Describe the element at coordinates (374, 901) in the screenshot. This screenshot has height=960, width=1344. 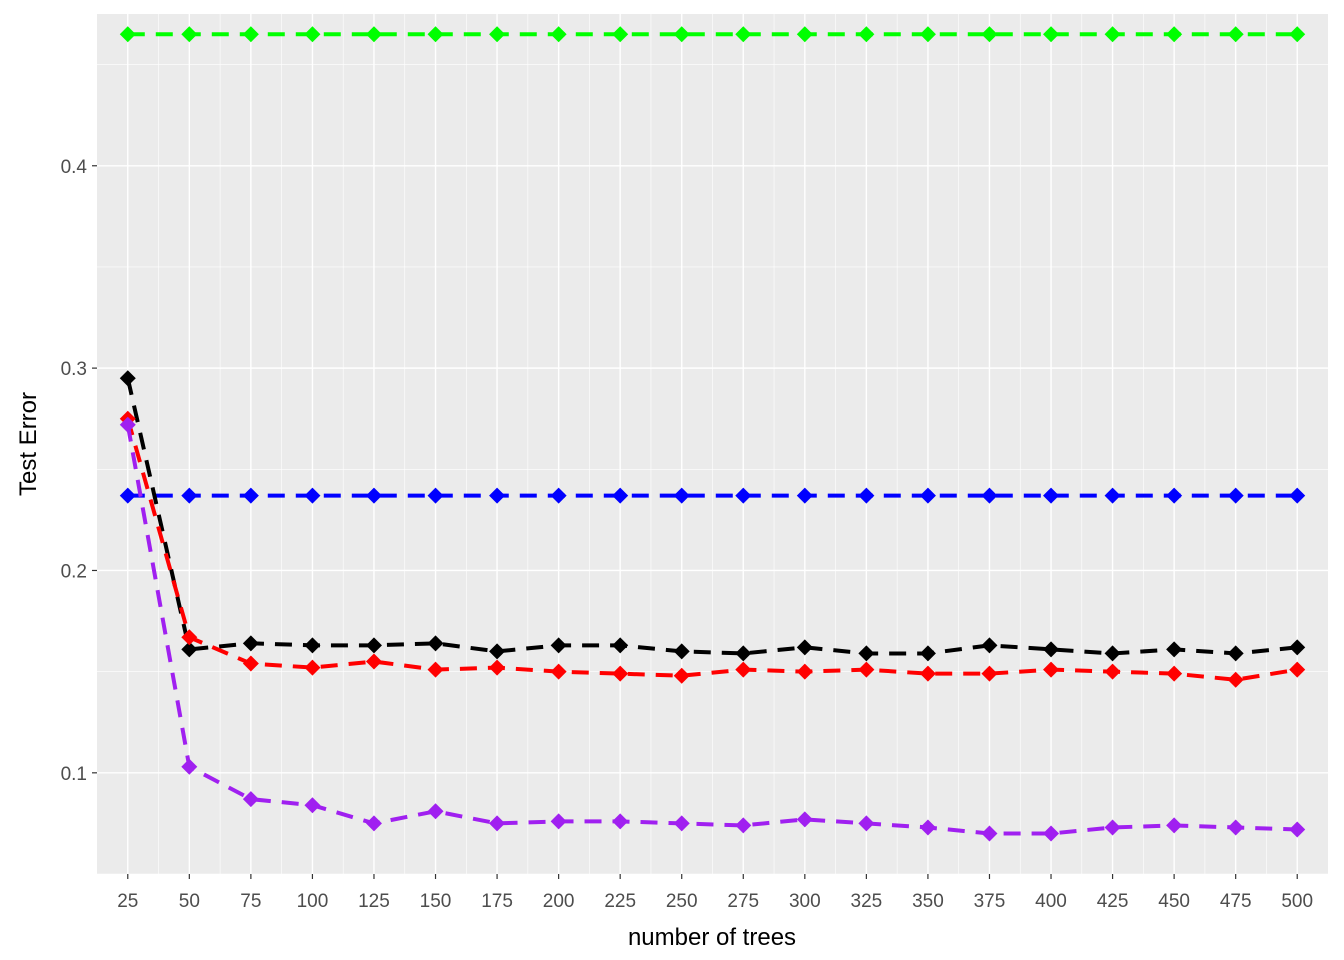
I see `x-tick-label: 125` at that location.